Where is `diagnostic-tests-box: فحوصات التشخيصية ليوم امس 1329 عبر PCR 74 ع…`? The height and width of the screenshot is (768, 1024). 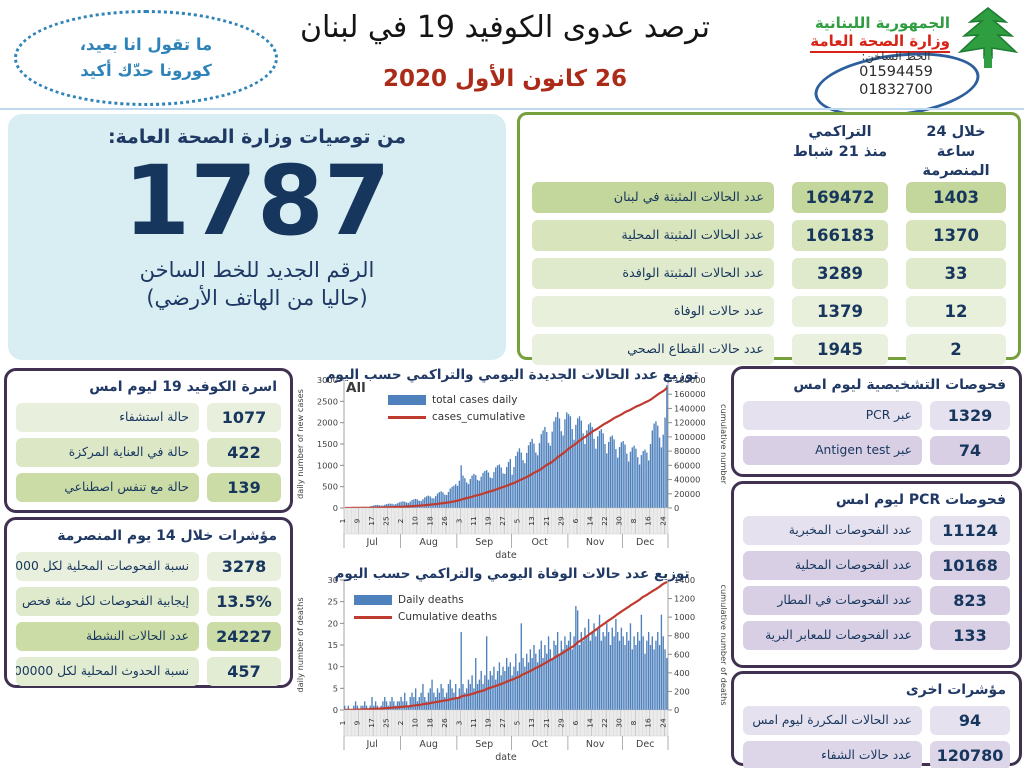 diagnostic-tests-box: فحوصات التشخيصية ليوم امس 1329 عبر PCR 74 ع… is located at coordinates (876, 421).